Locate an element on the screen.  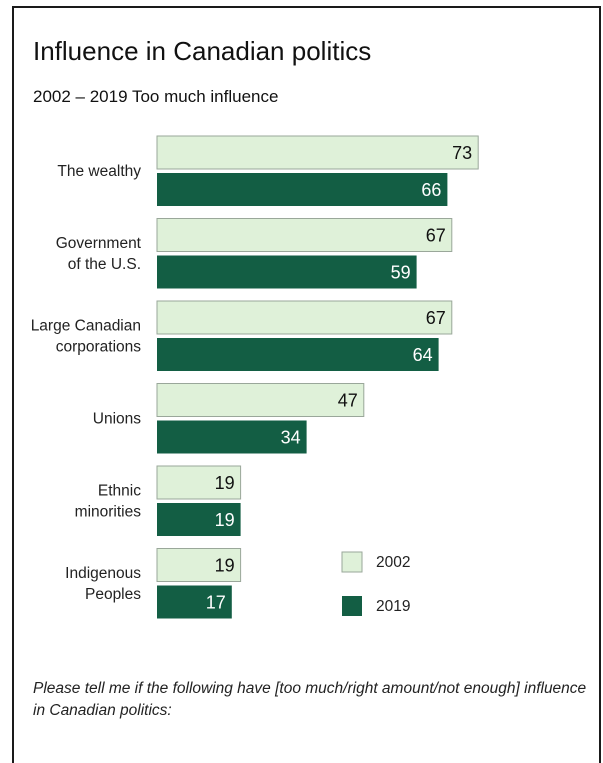
chart-title: Influence in Canadian politics is located at coordinates (202, 51).